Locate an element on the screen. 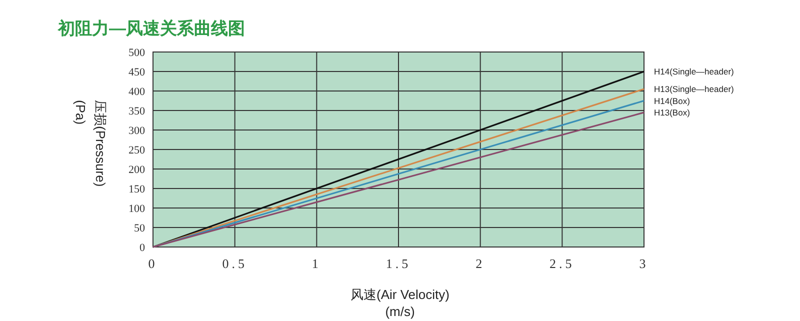 This screenshot has width=800, height=321. y-tick-label: 0 is located at coordinates (143, 248).